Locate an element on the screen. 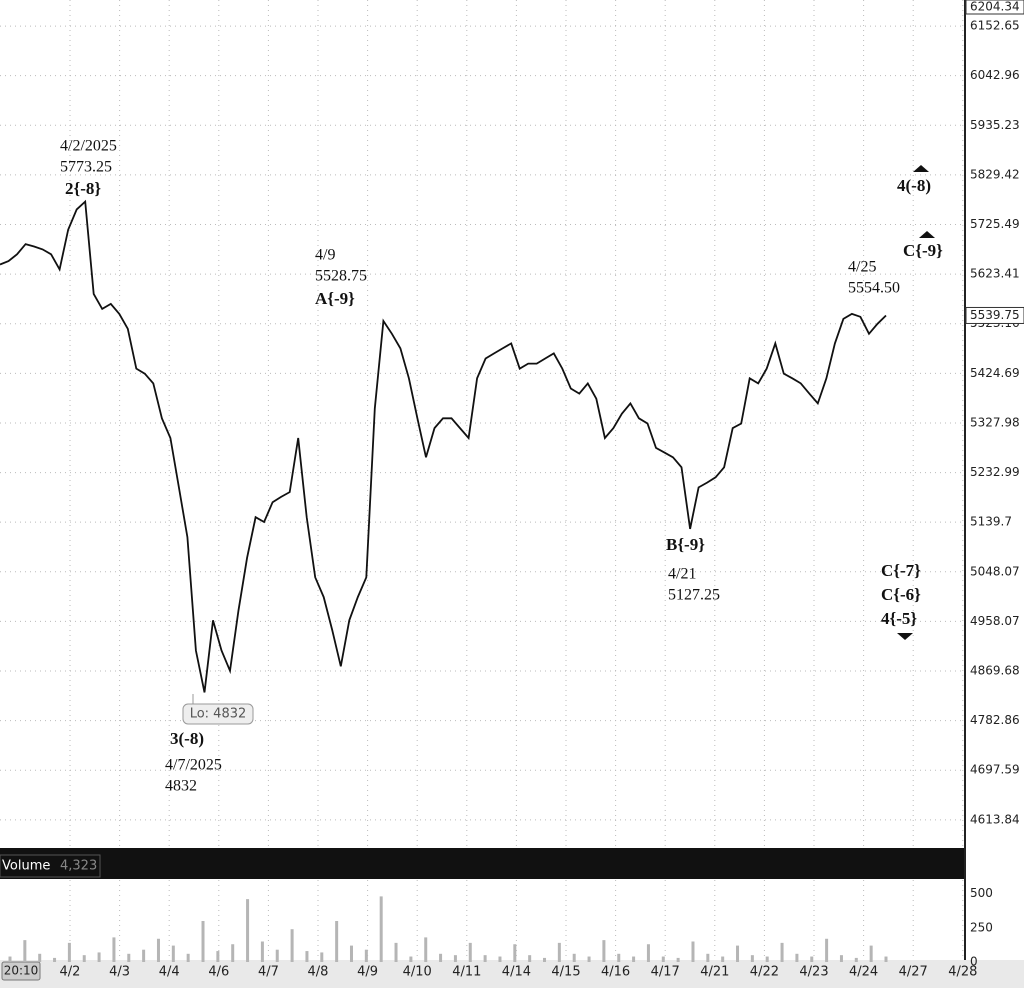  annotation: 4{-5} is located at coordinates (899, 618).